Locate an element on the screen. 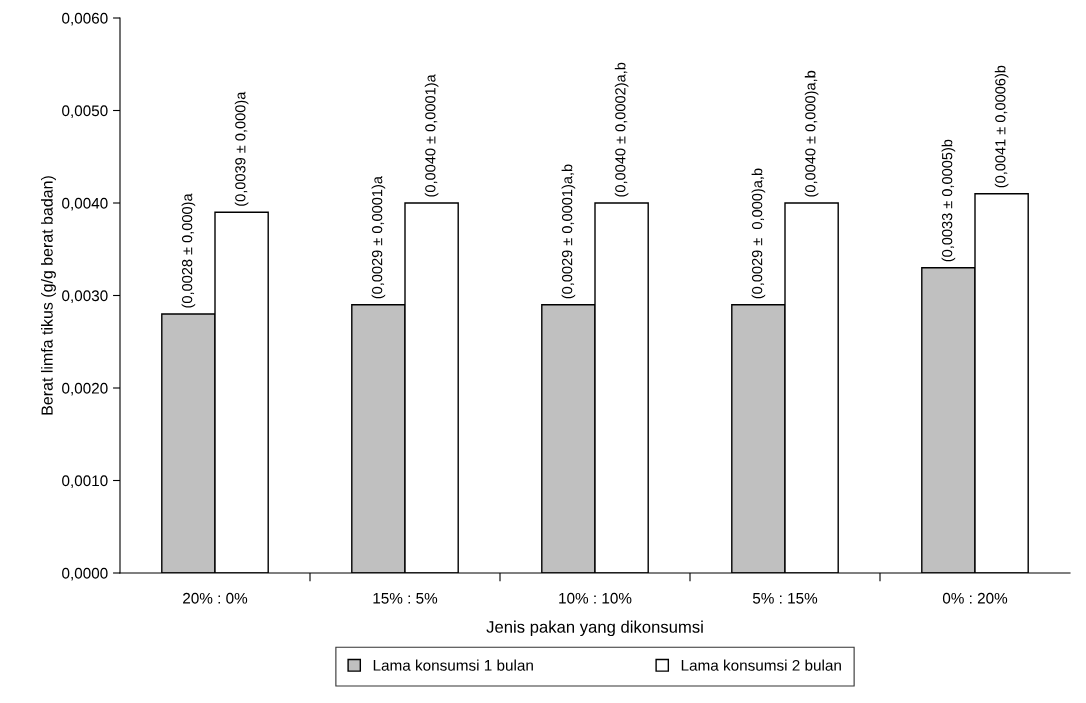 Image resolution: width=1086 pixels, height=703 pixels. data-label: (0,0033 ± 0,0005)b is located at coordinates (948, 200).